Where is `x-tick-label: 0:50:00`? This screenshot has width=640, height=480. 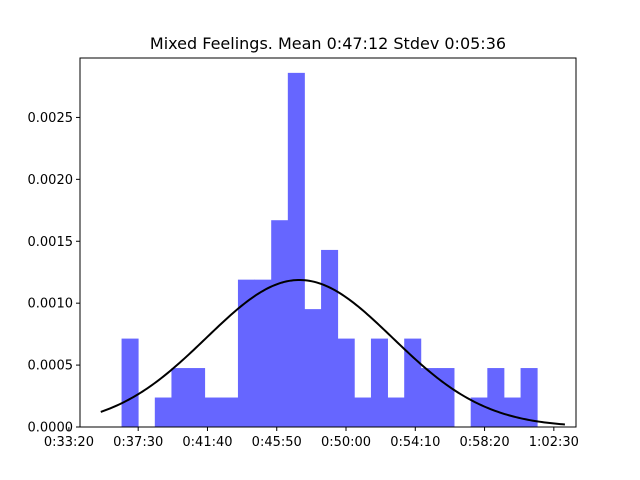 x-tick-label: 0:50:00 is located at coordinates (346, 442).